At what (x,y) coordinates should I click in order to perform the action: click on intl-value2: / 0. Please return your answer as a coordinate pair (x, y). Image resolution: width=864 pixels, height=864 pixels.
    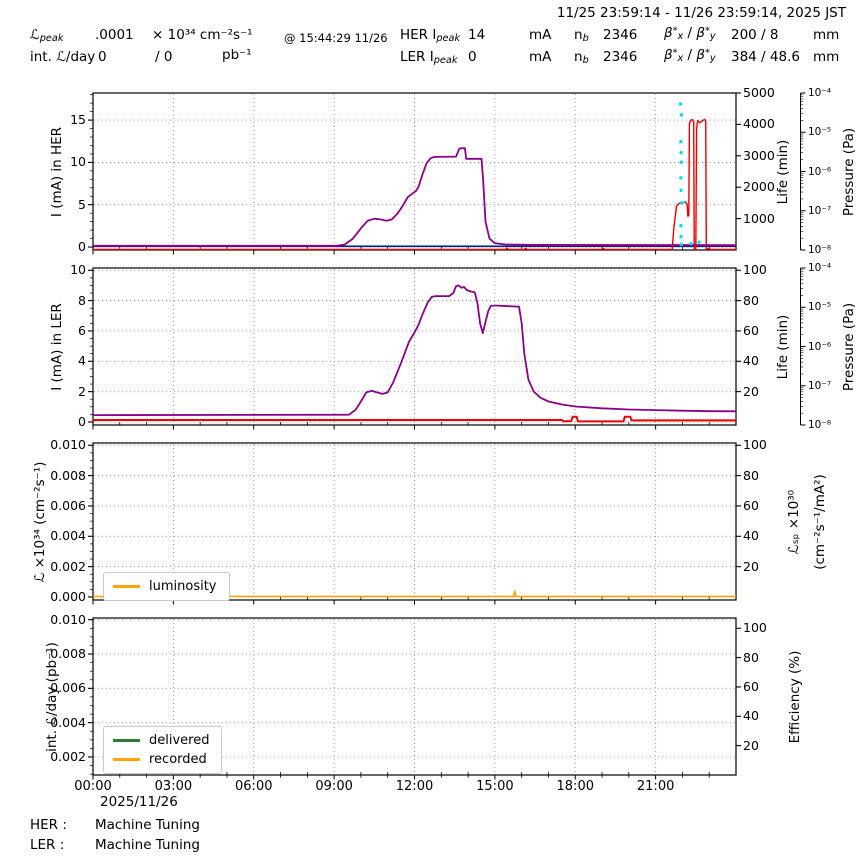
    Looking at the image, I should click on (164, 57).